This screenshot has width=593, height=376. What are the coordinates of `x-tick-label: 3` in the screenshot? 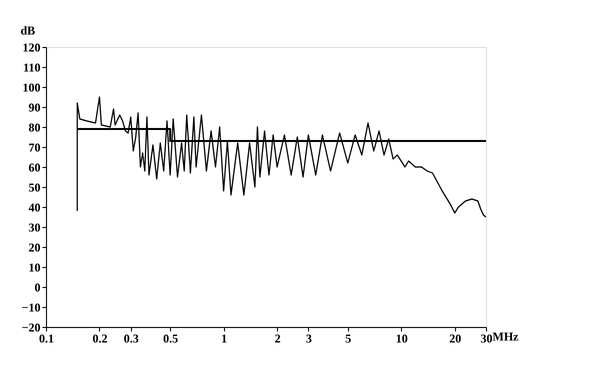 It's located at (309, 339).